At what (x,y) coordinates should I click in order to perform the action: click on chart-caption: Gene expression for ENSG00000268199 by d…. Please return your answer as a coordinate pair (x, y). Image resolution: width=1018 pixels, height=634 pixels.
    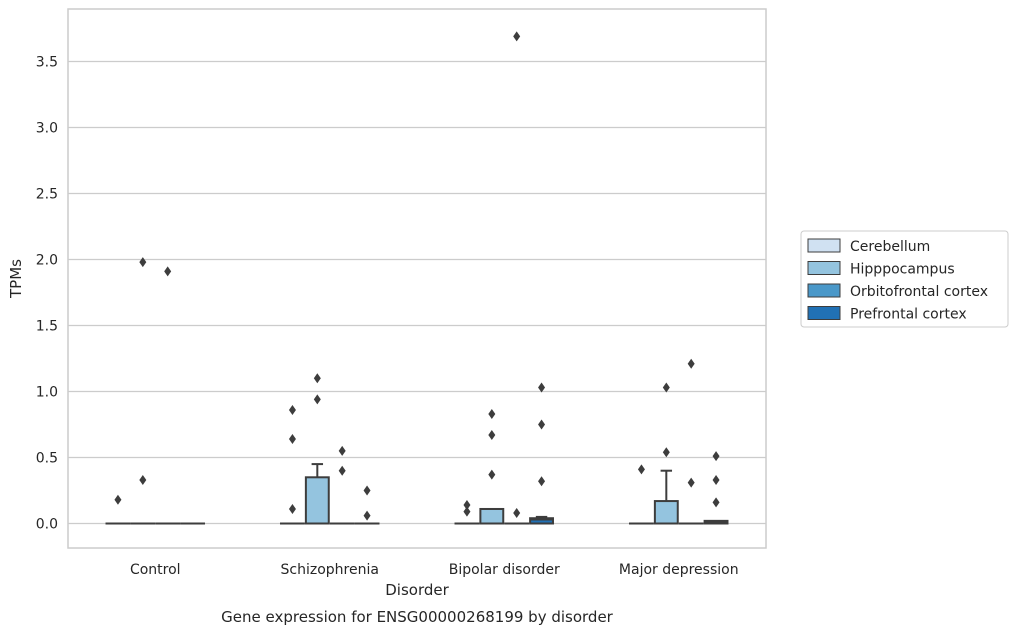
    Looking at the image, I should click on (417, 617).